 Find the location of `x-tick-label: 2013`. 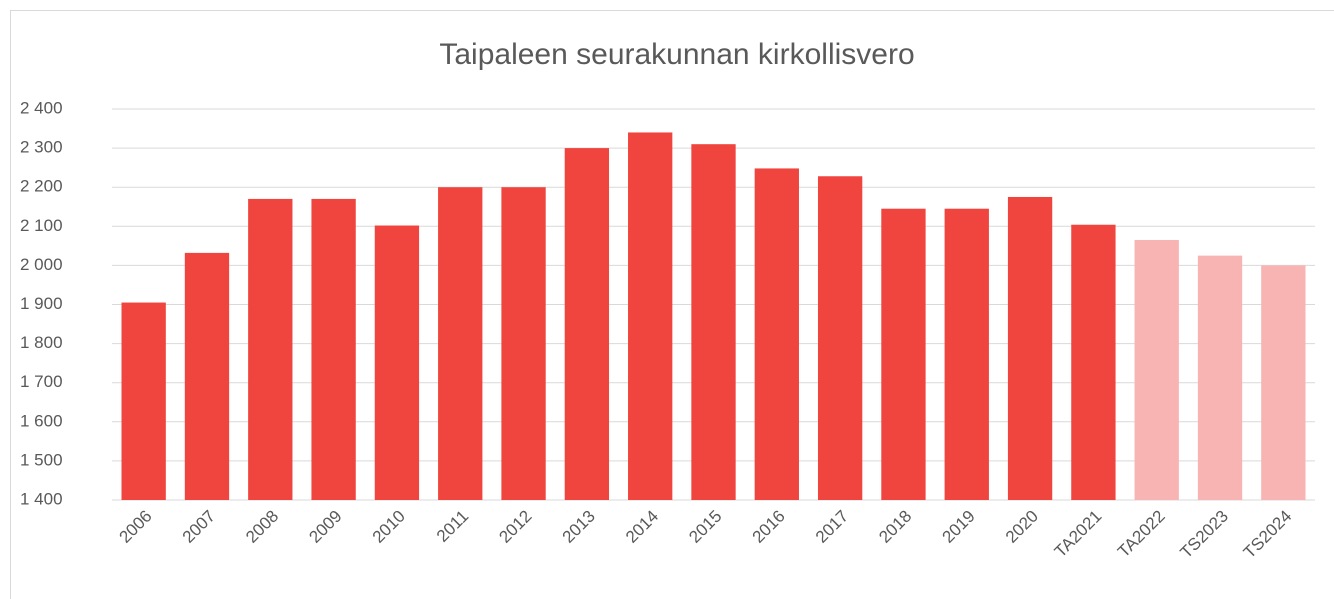

x-tick-label: 2013 is located at coordinates (579, 527).